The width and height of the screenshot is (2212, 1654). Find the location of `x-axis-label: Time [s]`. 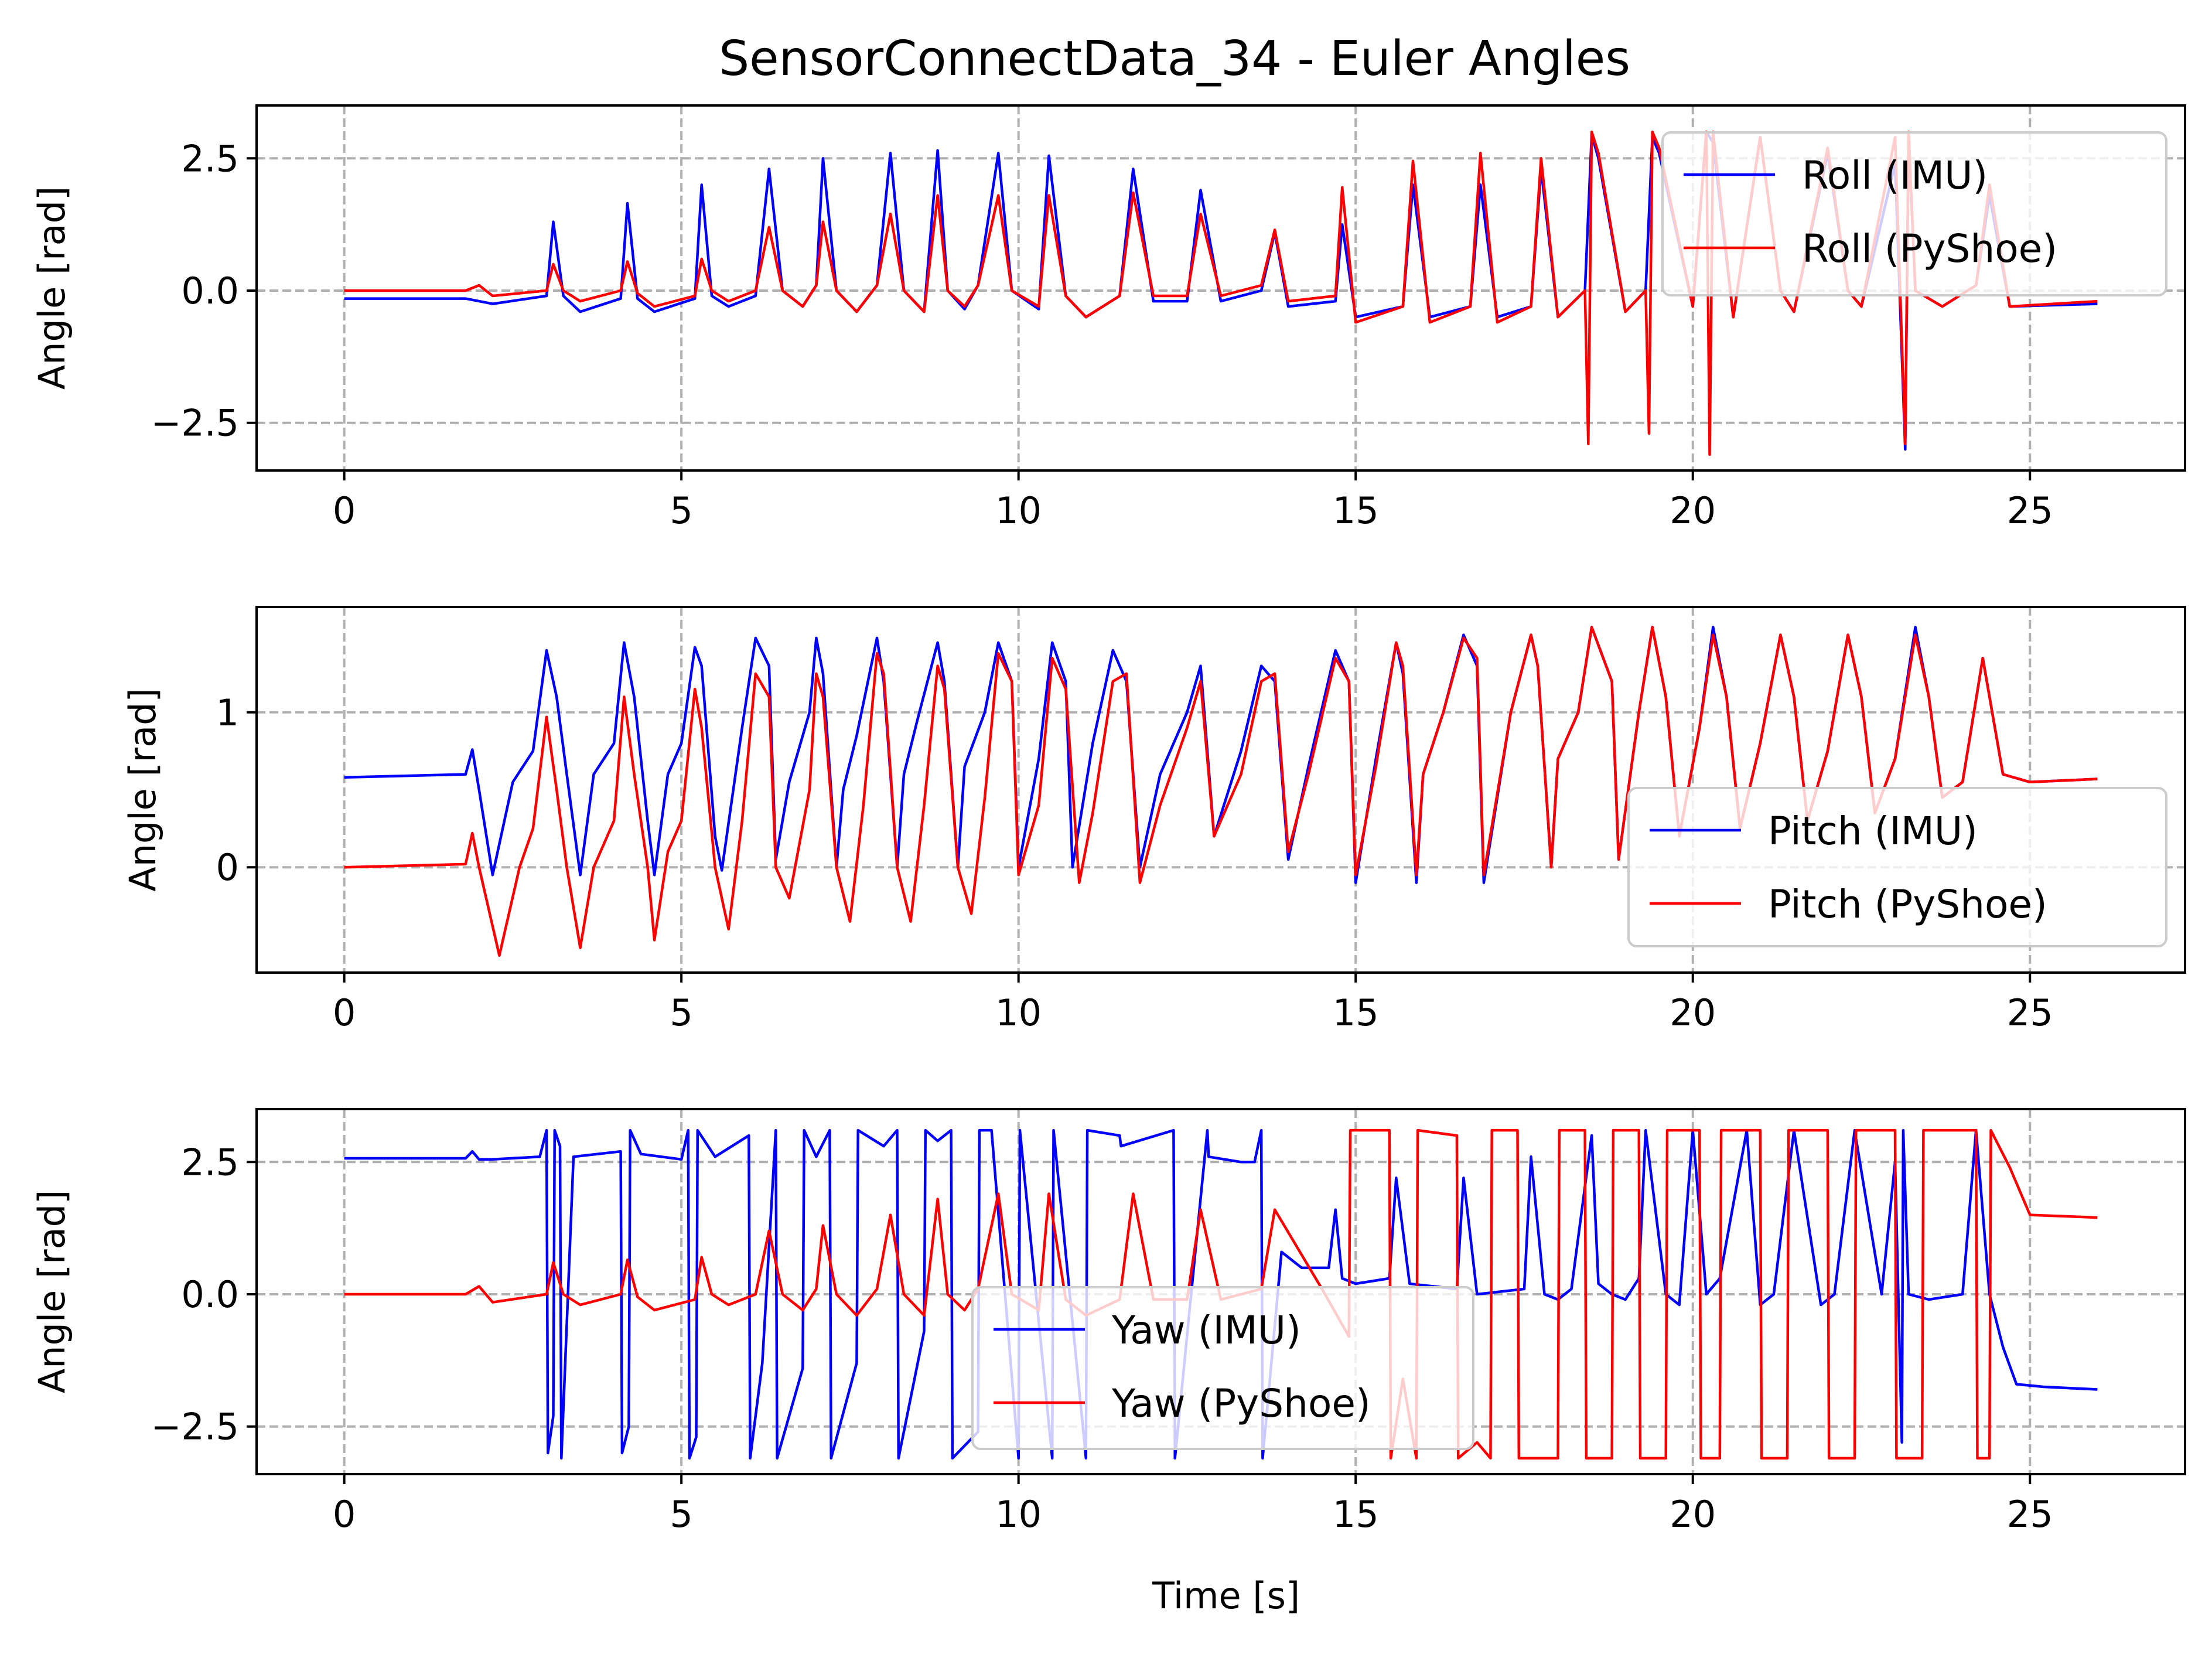

x-axis-label: Time [s] is located at coordinates (1226, 1595).